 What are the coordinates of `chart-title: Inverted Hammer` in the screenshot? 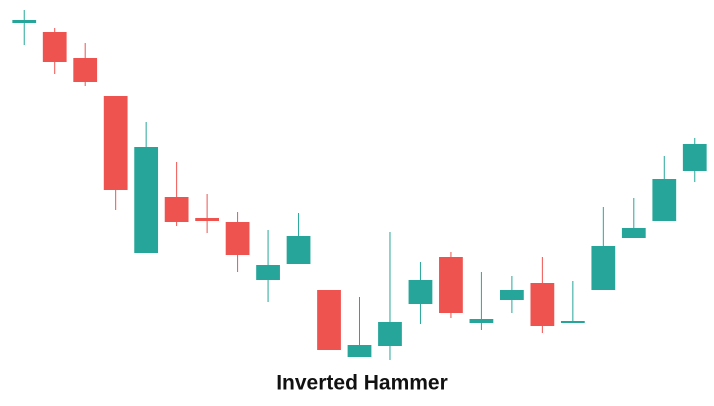 It's located at (362, 383).